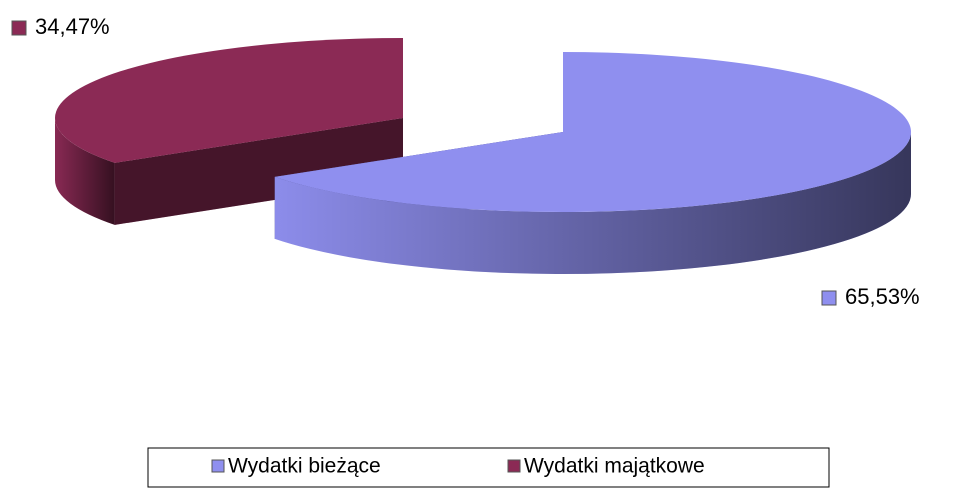 This screenshot has width=956, height=488. What do you see at coordinates (72, 26) in the screenshot?
I see `data-label: 34,47%` at bounding box center [72, 26].